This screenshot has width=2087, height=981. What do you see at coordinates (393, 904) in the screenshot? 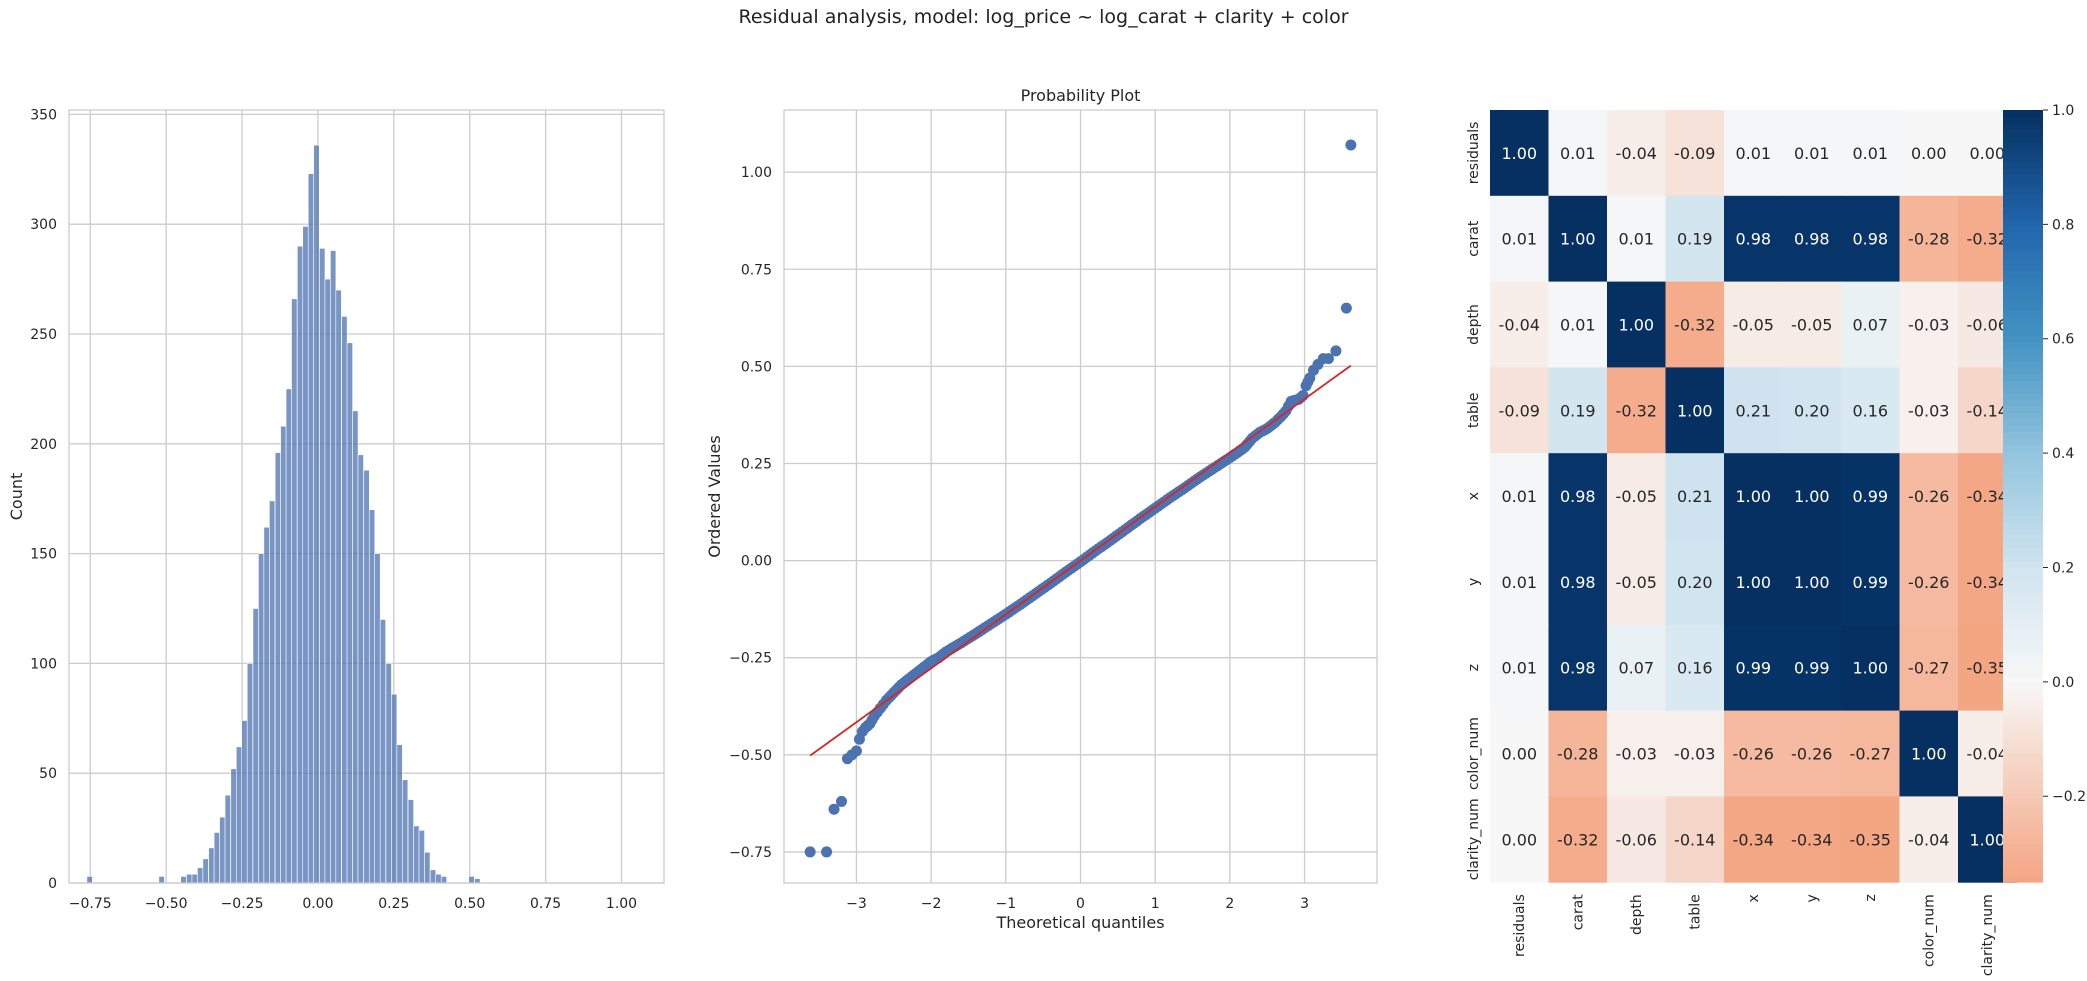
I see `x-tick-label: 0.25` at bounding box center [393, 904].